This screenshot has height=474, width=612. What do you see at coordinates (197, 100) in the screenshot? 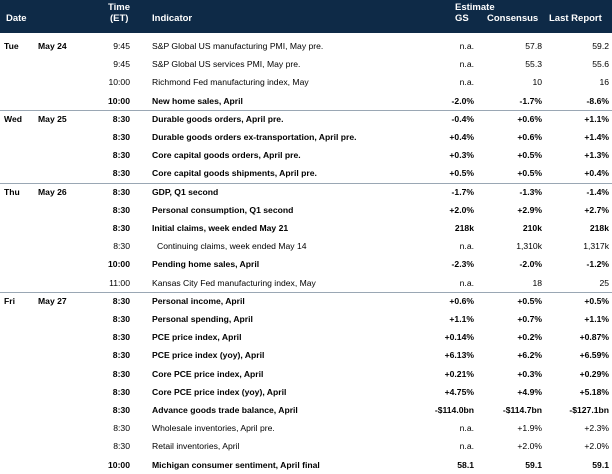
I see `indicator-cell: New home sales, April` at bounding box center [197, 100].